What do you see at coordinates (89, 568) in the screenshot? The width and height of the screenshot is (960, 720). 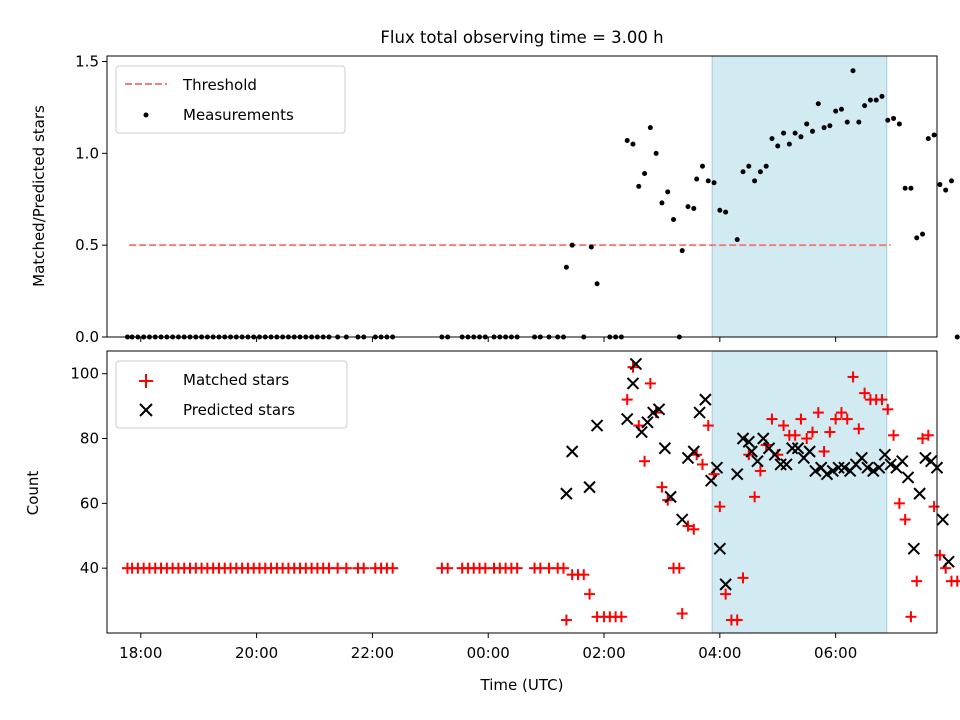 I see `y-tick-label: 40` at bounding box center [89, 568].